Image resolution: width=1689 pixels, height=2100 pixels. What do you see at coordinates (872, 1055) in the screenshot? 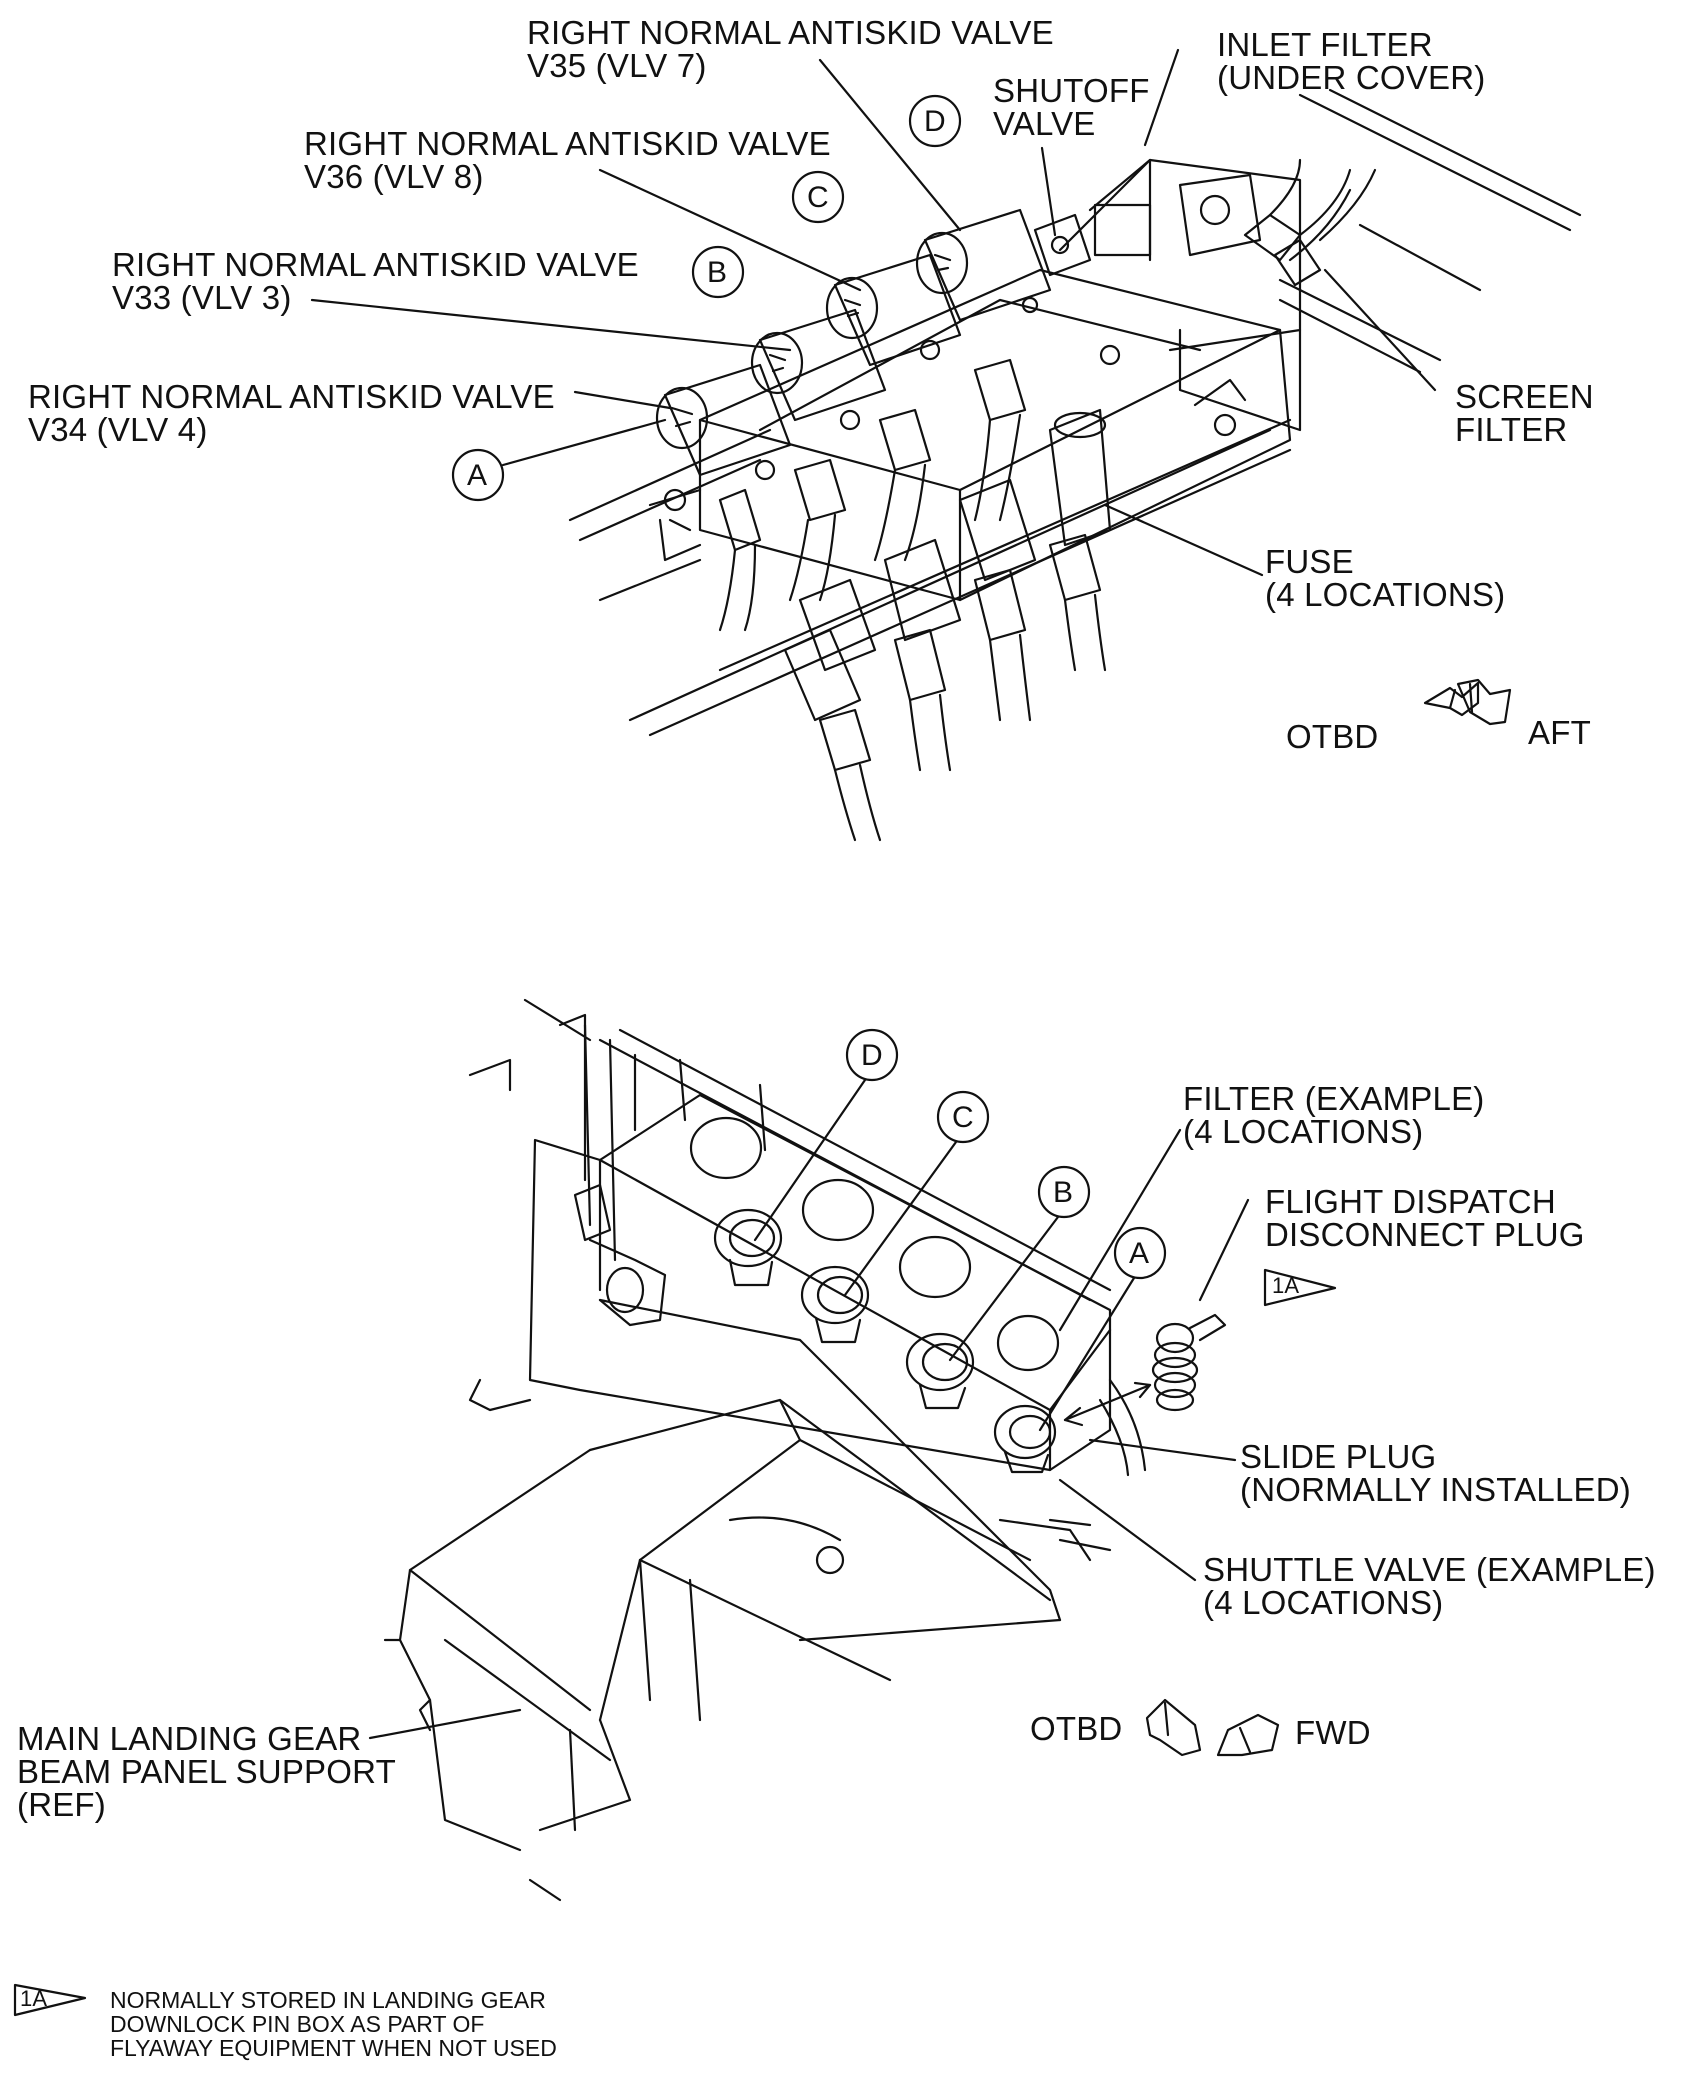
I see `callout-d-bottom: D` at bounding box center [872, 1055].